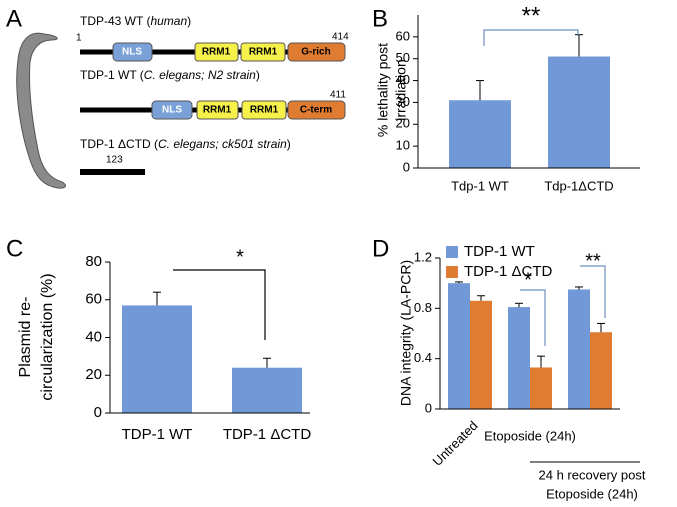 The image size is (677, 507). What do you see at coordinates (423, 357) in the screenshot?
I see `y-tick-label: 0.4` at bounding box center [423, 357].